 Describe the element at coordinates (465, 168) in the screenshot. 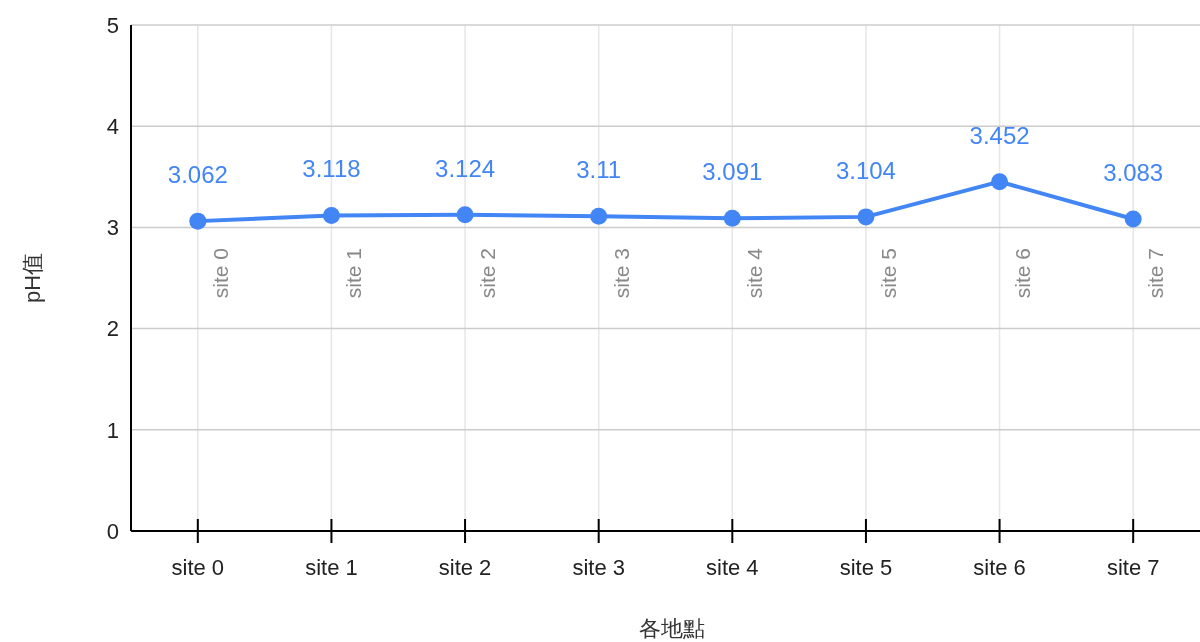

I see `data-label: 3.124` at that location.